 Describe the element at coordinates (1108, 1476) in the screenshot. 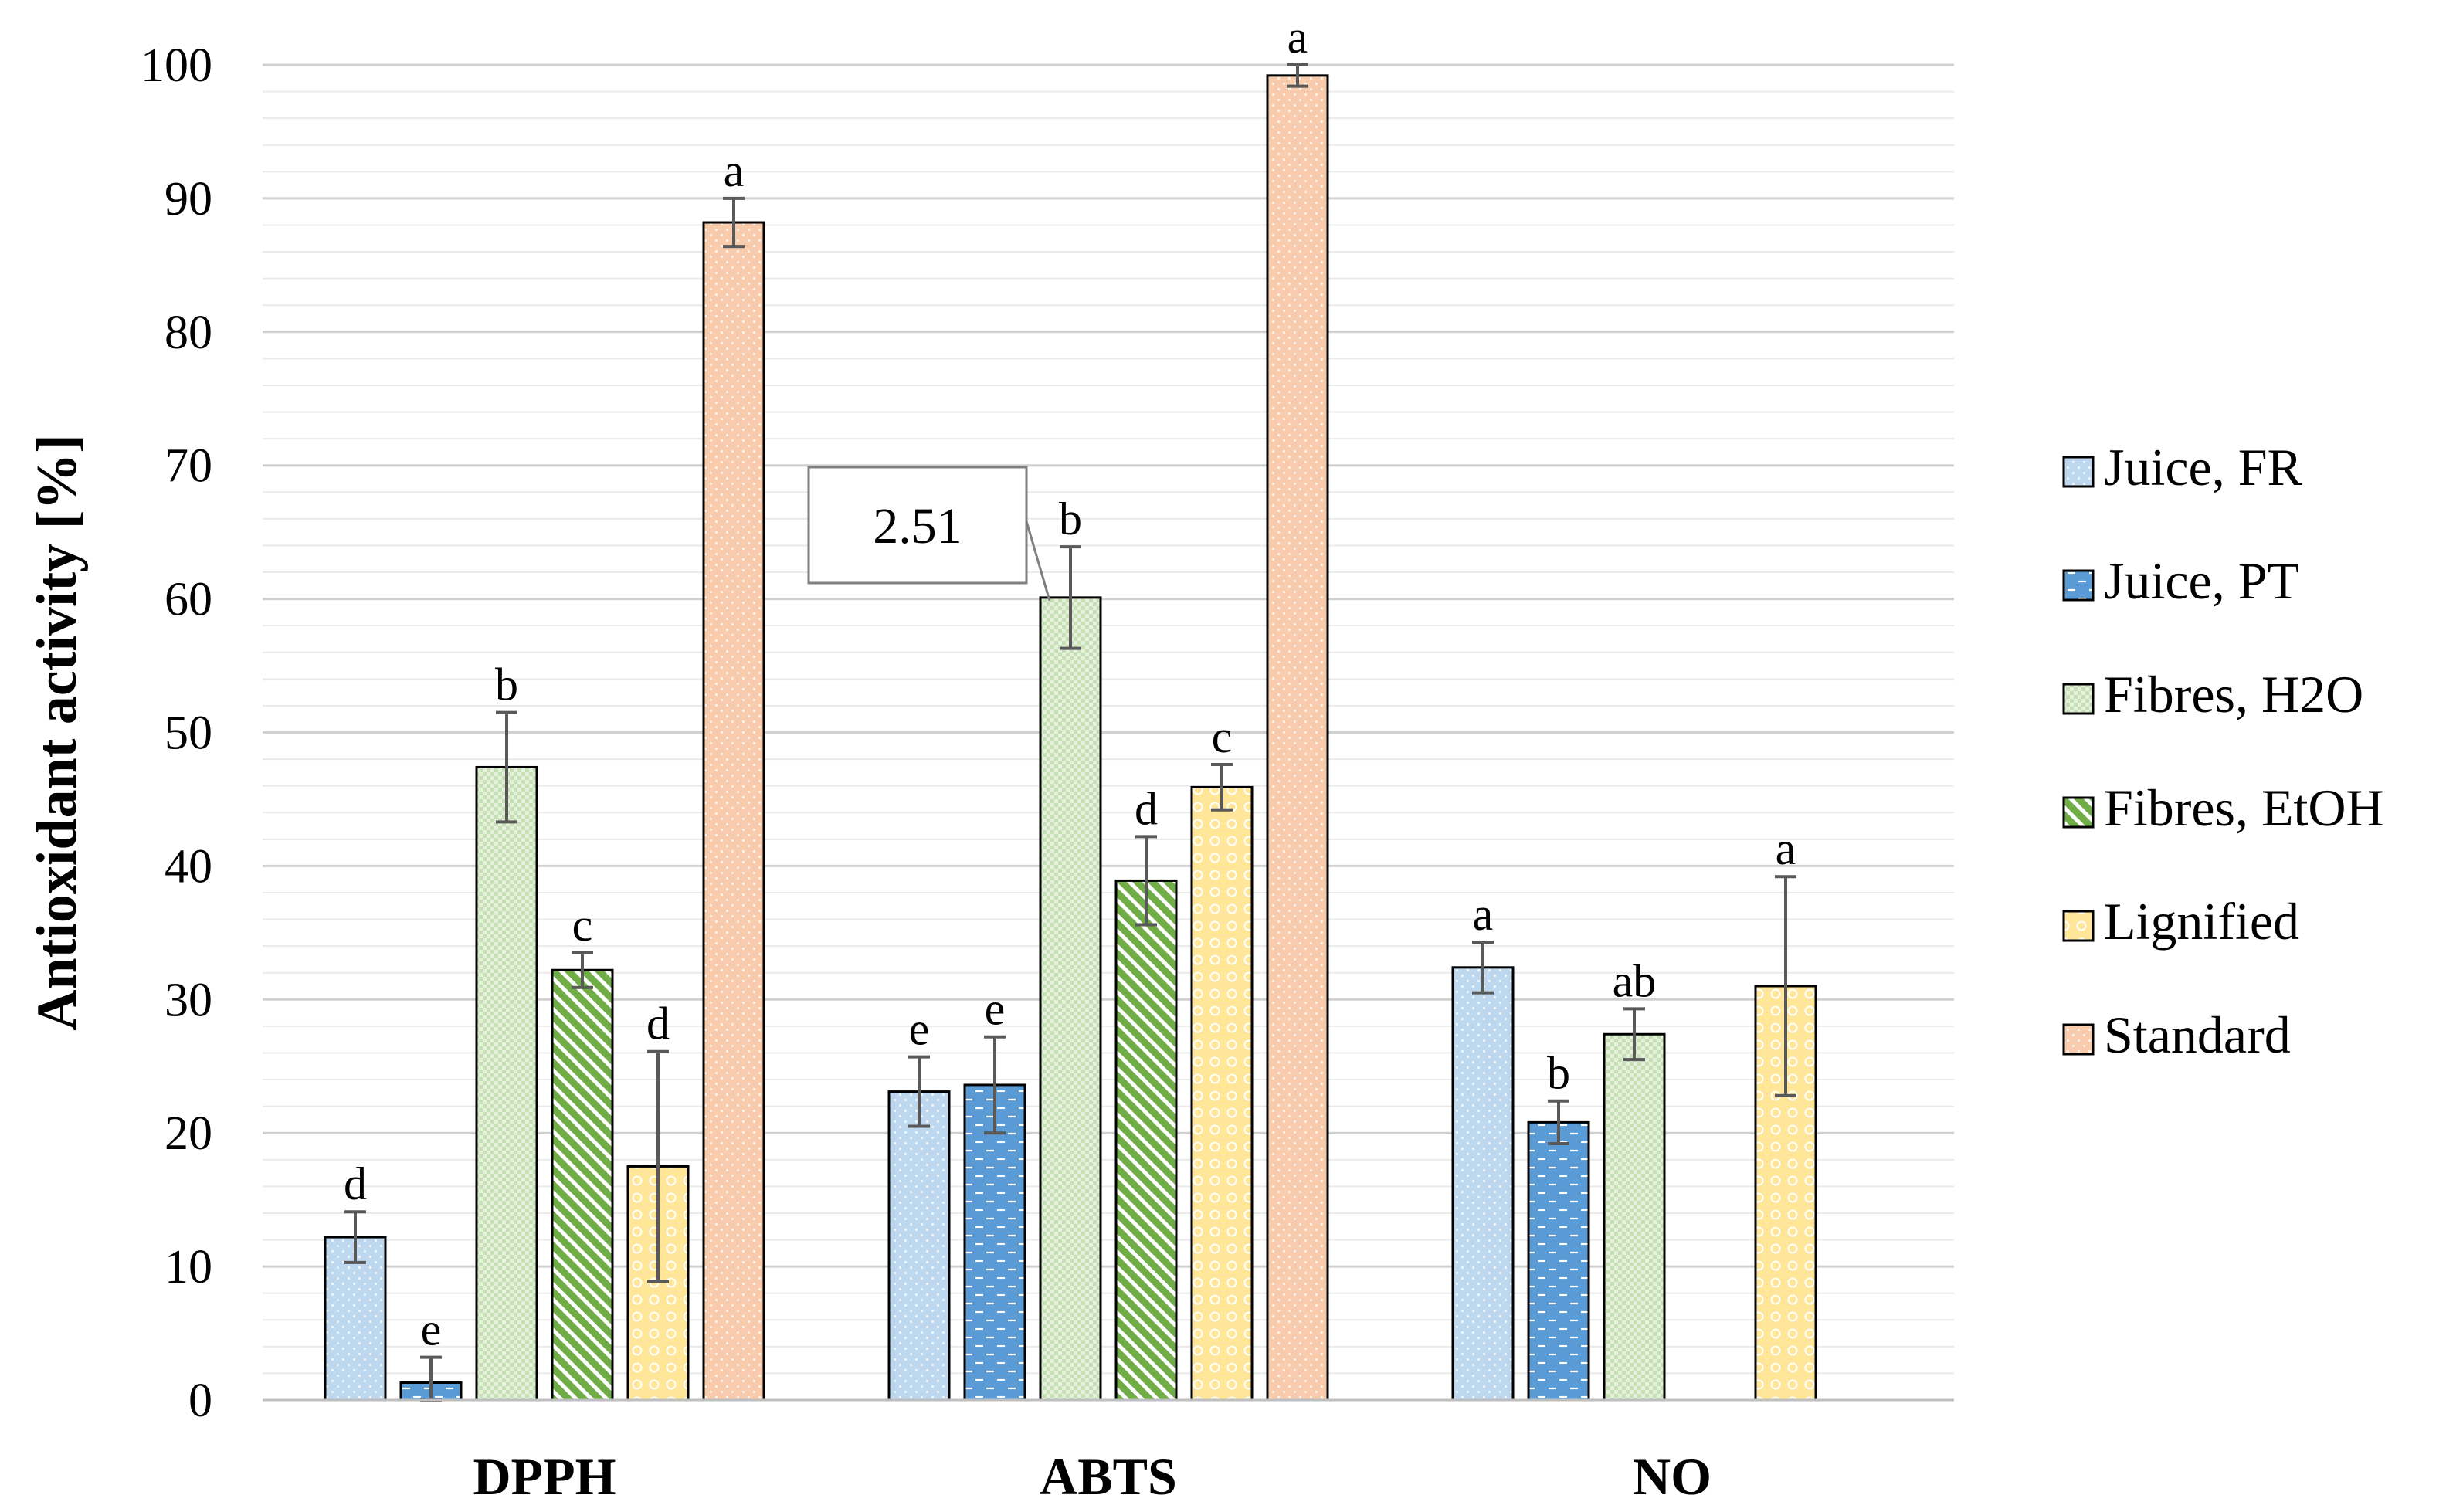

I see `category-label: ABTS` at that location.